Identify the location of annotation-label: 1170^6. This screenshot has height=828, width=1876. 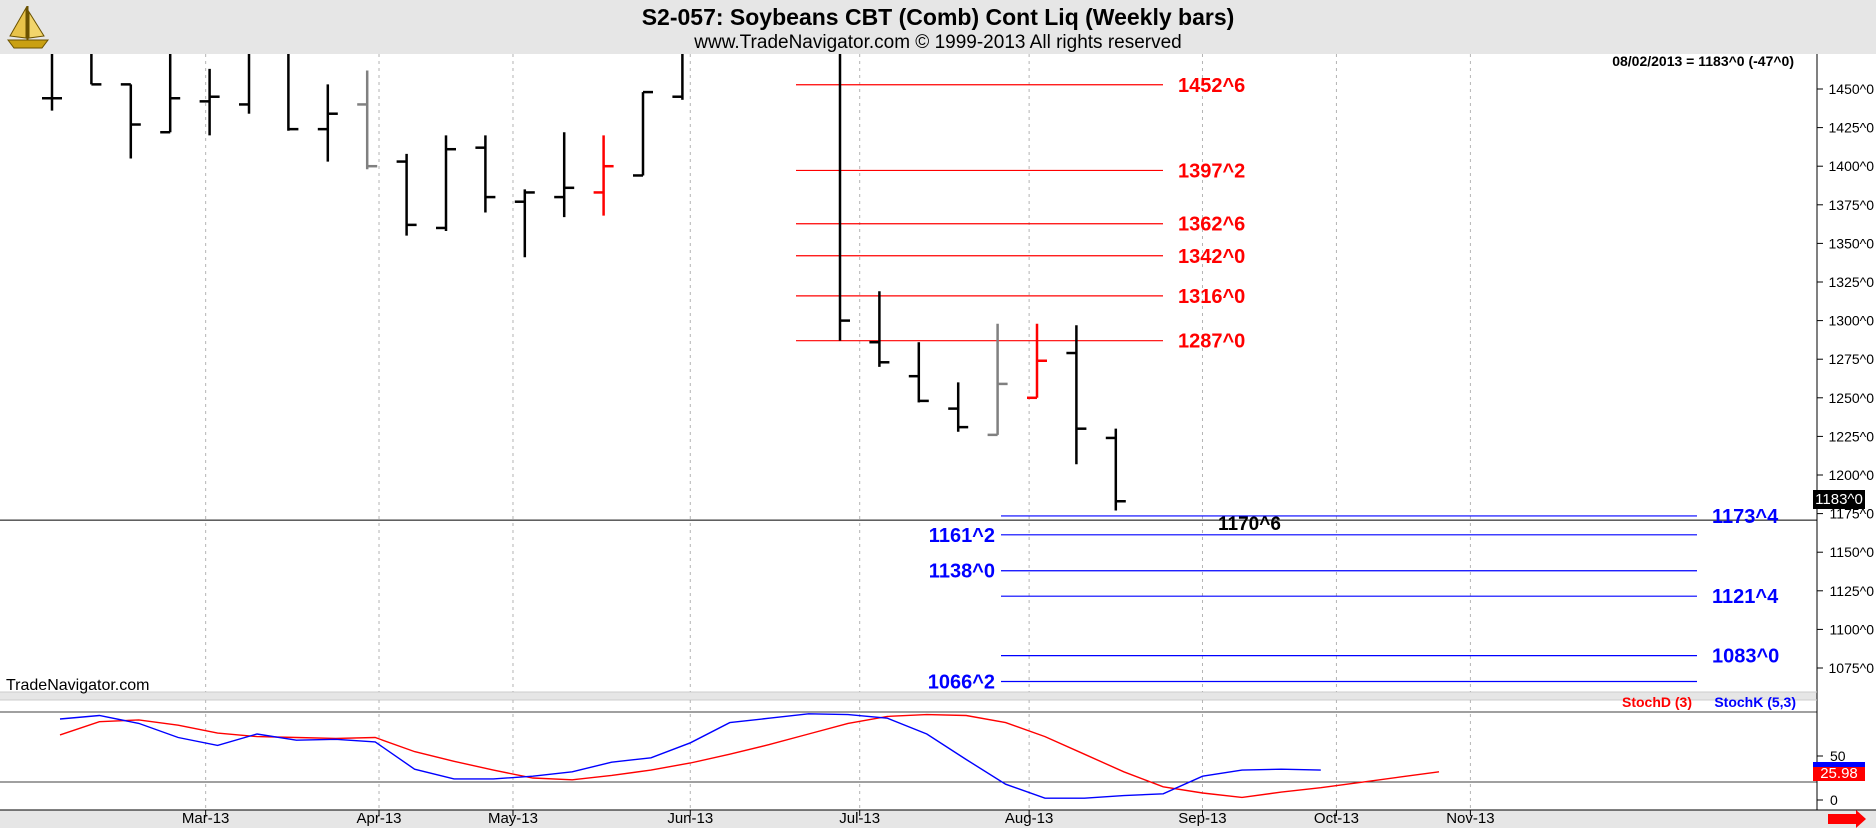
(1249, 524).